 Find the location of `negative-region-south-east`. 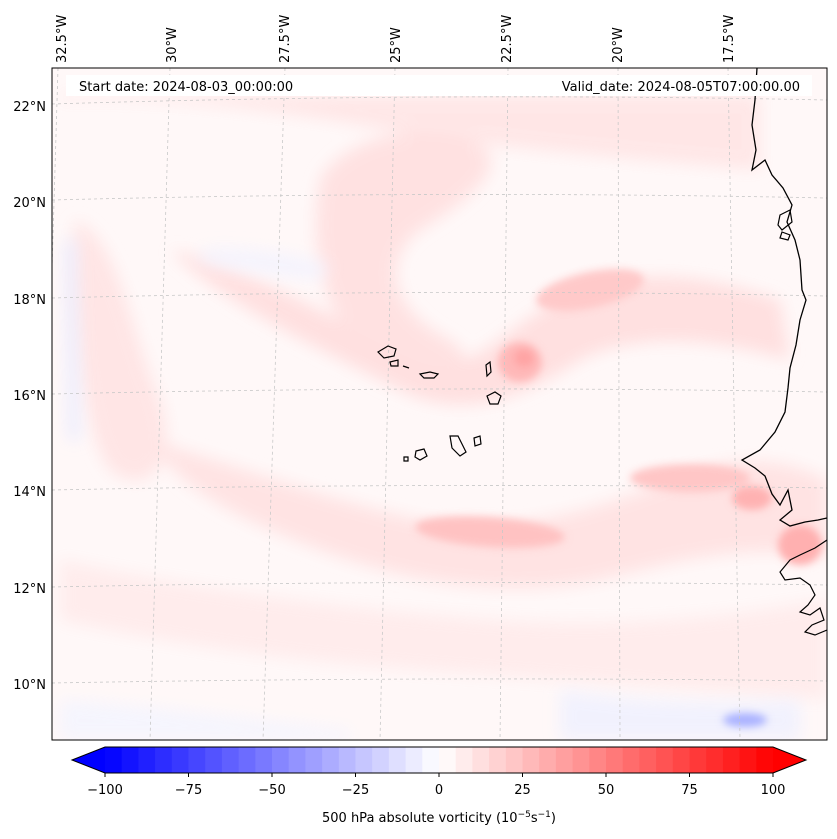

negative-region-south-east is located at coordinates (680, 715).